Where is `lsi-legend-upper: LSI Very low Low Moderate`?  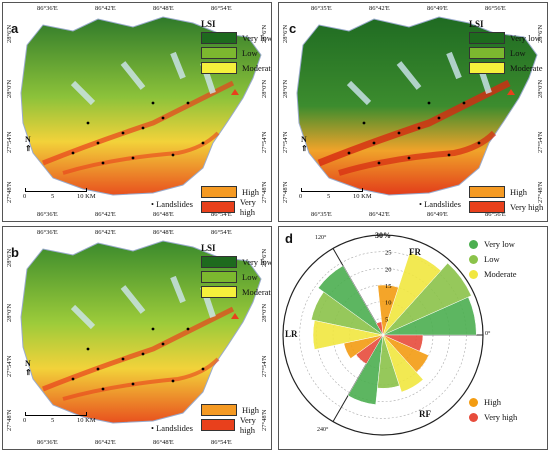
lsi-legend-upper: LSI Very low Low Moderate is located at coordinates (236, 47).